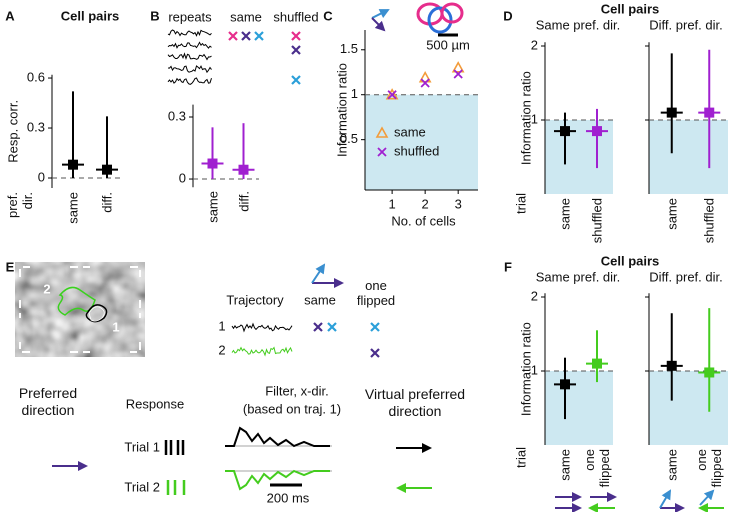 The height and width of the screenshot is (512, 744). What do you see at coordinates (507, 15) in the screenshot?
I see `panel-label: D` at bounding box center [507, 15].